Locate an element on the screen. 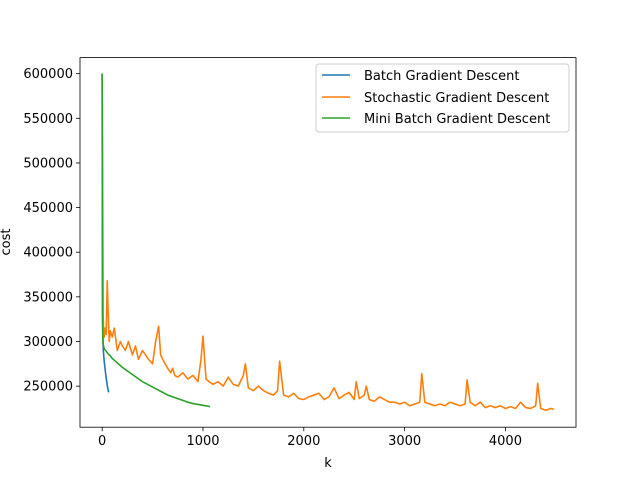 This screenshot has width=640, height=480. legend-label-stochastic: Stochastic Gradient Descent is located at coordinates (456, 98).